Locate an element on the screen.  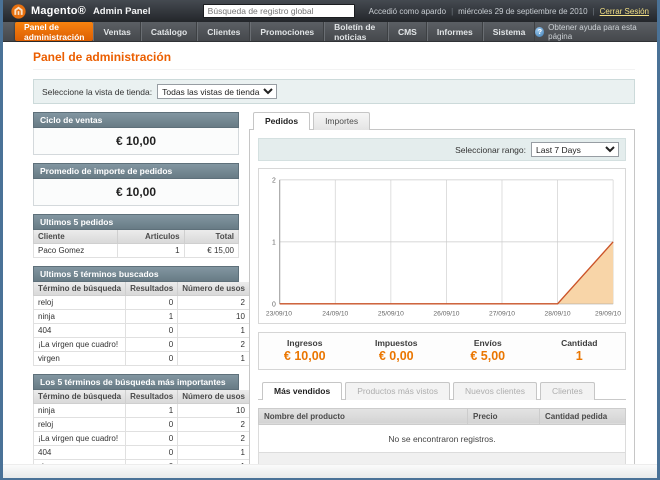
nav-item-promociones: Promociones is located at coordinates (287, 31).